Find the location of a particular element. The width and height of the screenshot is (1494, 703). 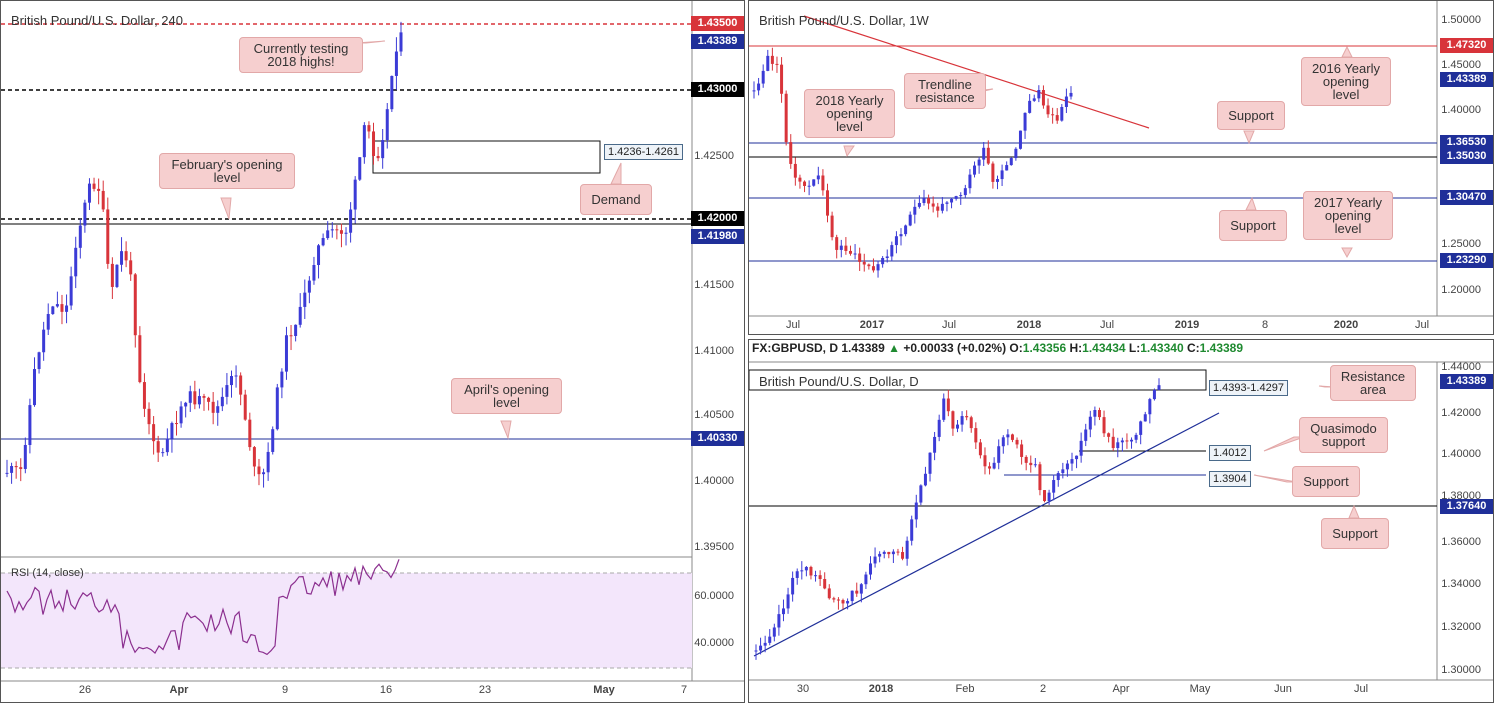

symbol-label: FX:GBPUSD, D is located at coordinates (795, 348).